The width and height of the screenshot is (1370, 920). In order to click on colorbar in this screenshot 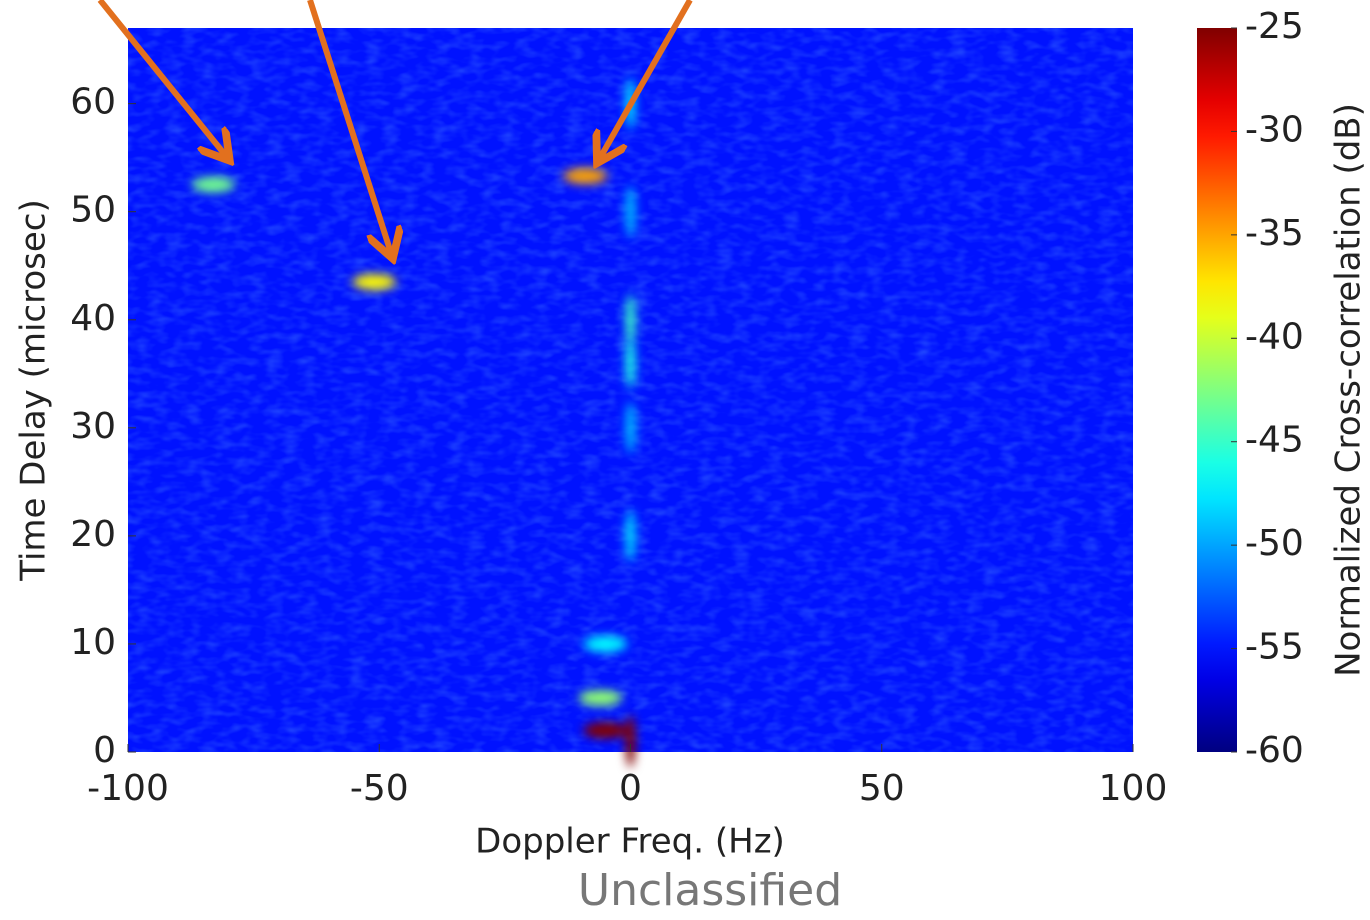, I will do `click(1217, 390)`.